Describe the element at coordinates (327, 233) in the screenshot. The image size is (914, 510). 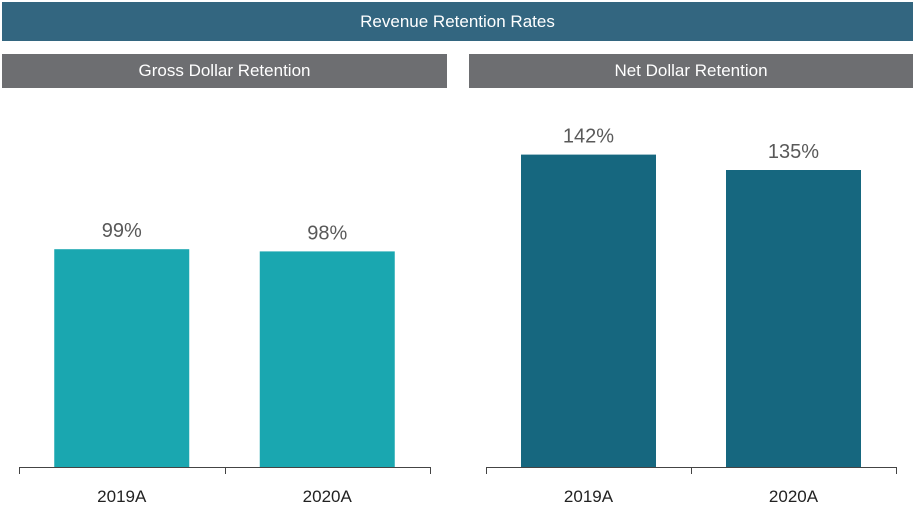
I see `data-label: 98%` at that location.